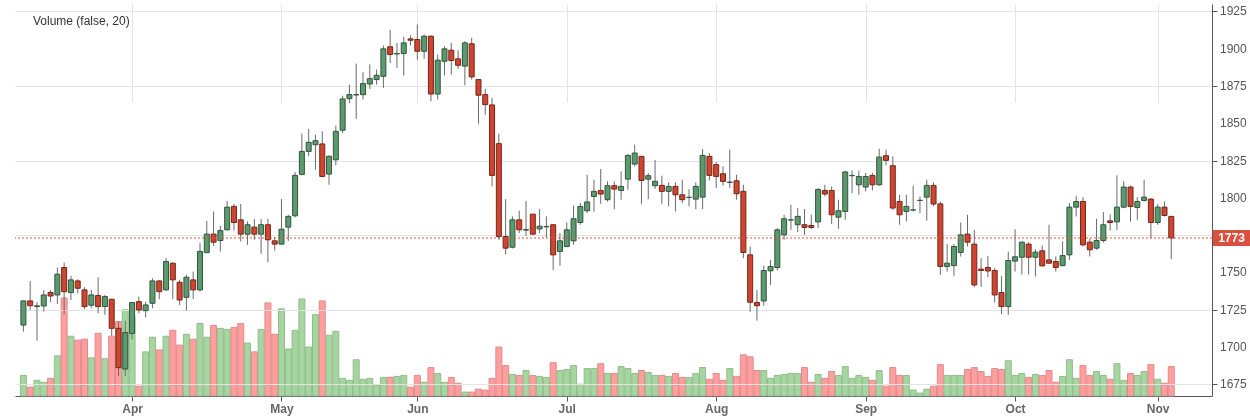  I want to click on ref-line-label: 1773, so click(1232, 238).